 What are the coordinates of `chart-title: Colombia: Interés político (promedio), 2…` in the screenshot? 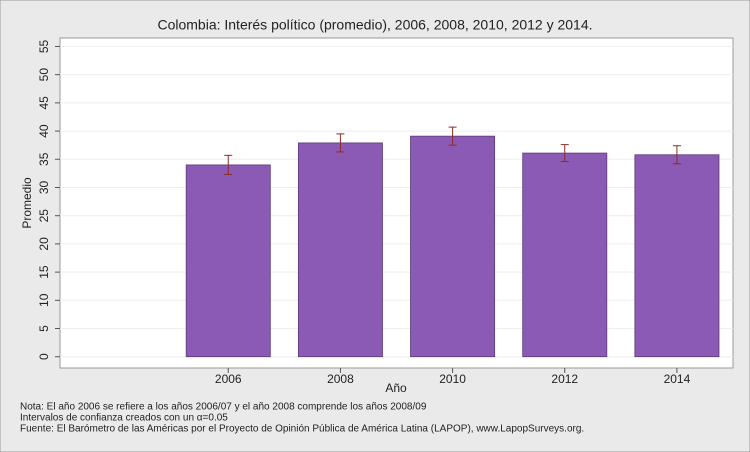 It's located at (374, 25).